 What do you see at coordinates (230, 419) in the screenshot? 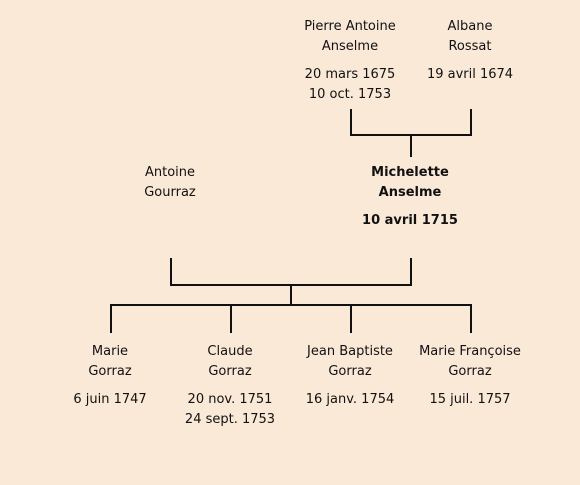
I see `death-date: 24 sept. 1753` at bounding box center [230, 419].